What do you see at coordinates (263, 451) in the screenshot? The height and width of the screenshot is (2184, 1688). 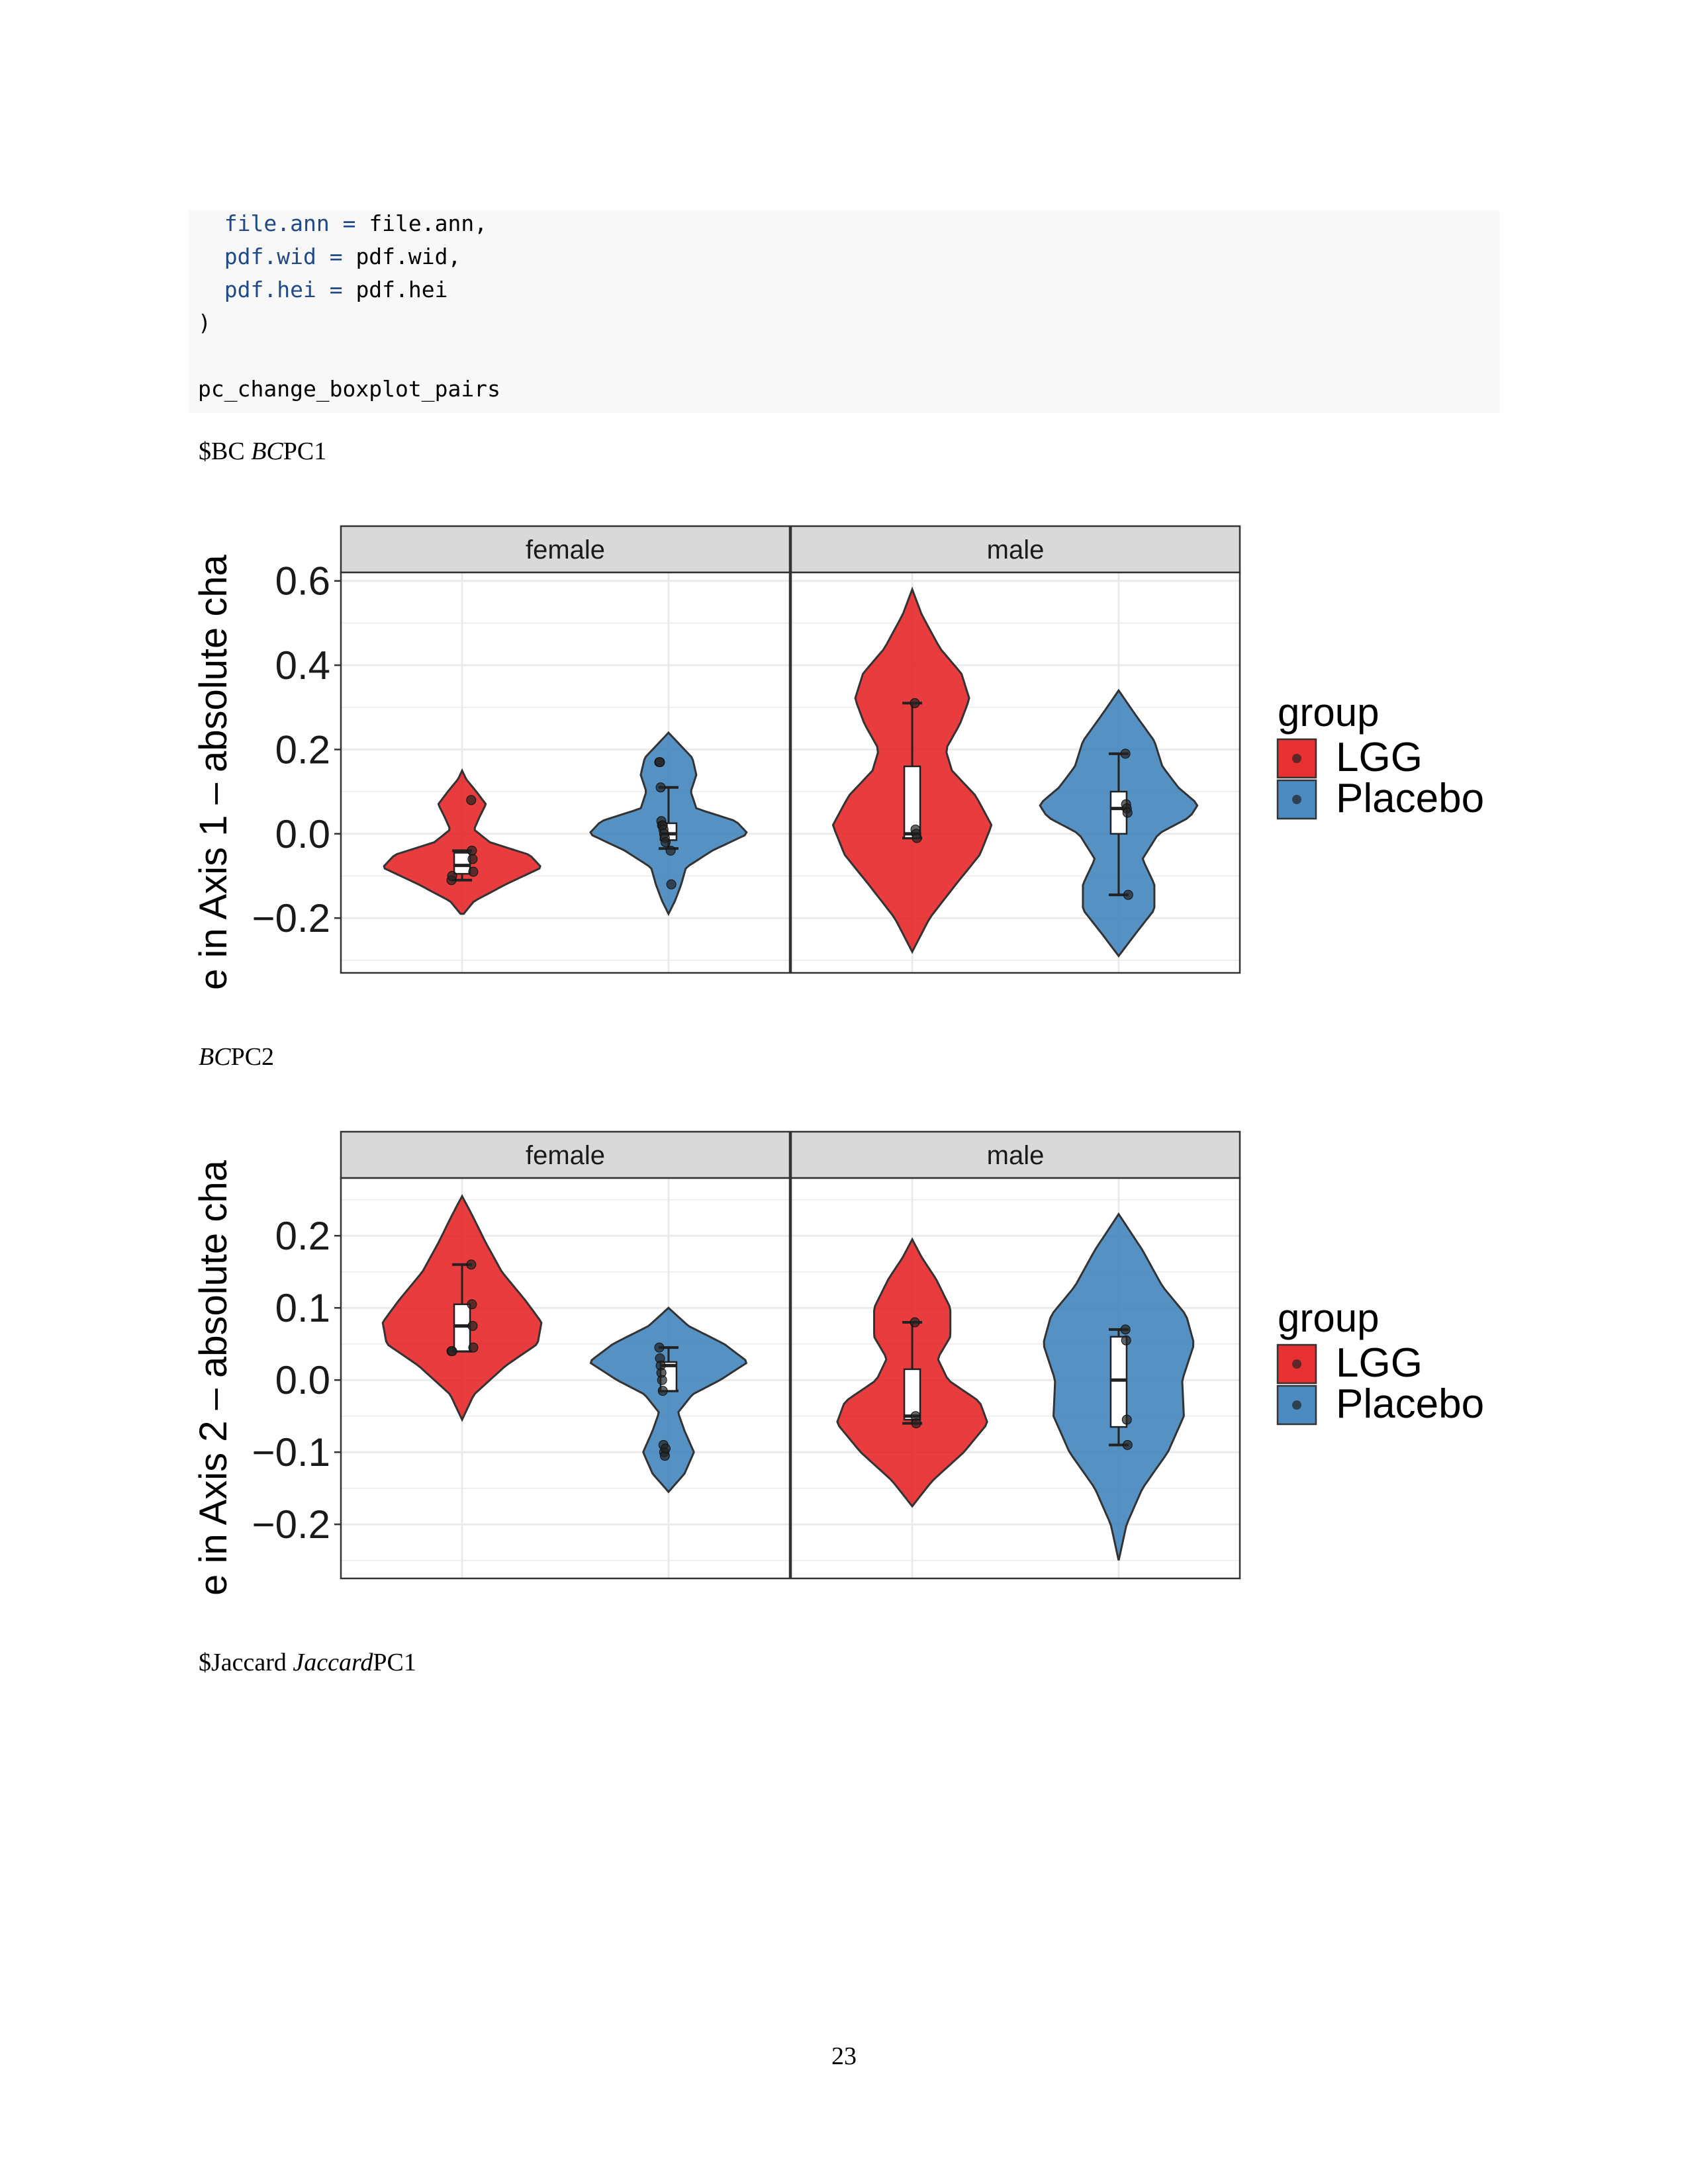 I see `figure-caption-bc-pc1: $BC BCPC1` at bounding box center [263, 451].